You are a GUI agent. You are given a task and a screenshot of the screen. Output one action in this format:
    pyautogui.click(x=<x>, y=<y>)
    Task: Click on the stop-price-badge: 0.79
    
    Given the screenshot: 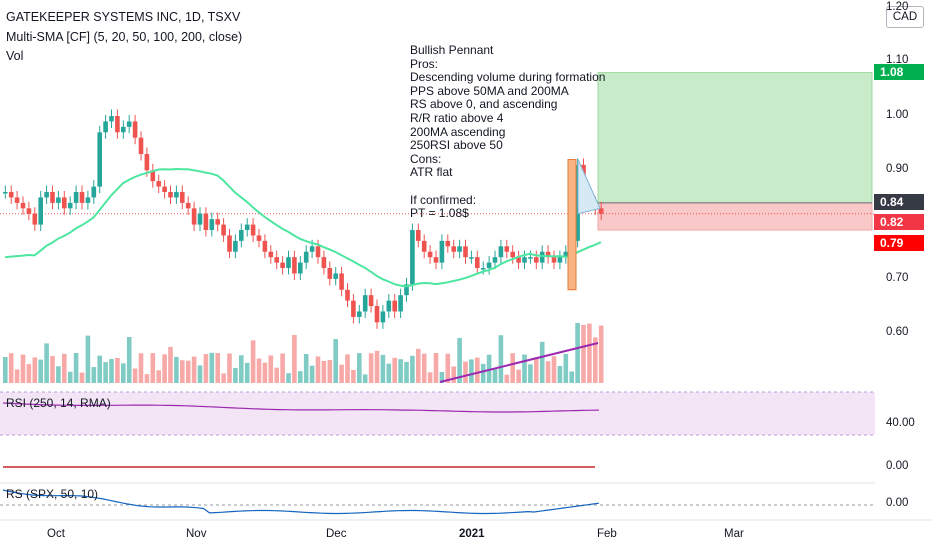 What is the action you would take?
    pyautogui.click(x=899, y=243)
    